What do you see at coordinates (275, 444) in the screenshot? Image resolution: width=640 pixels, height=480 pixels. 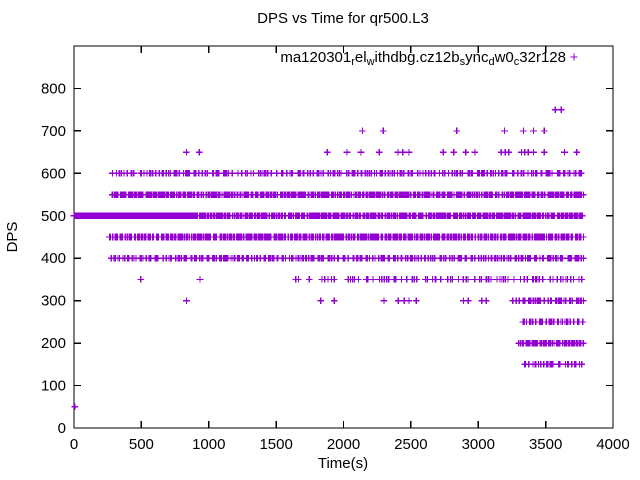 I see `x-tick-label: 1500` at bounding box center [275, 444].